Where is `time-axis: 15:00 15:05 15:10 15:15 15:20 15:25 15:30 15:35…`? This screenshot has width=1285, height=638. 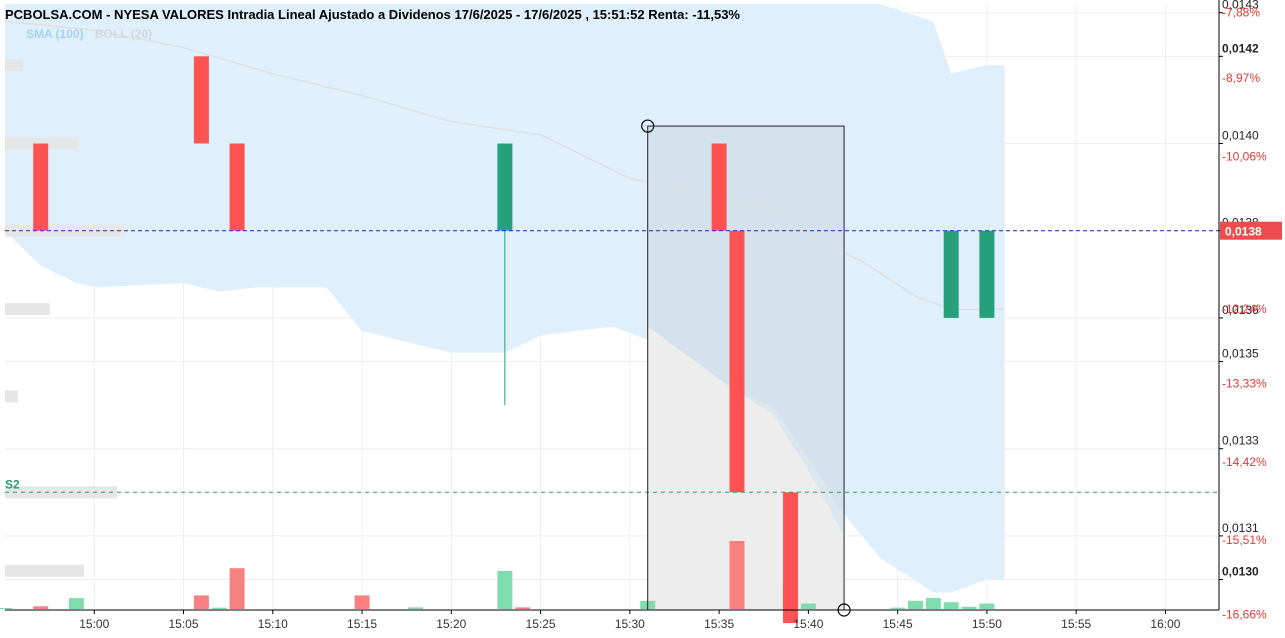 time-axis: 15:00 15:05 15:10 15:15 15:20 15:25 15:30 15:35… is located at coordinates (612, 620).